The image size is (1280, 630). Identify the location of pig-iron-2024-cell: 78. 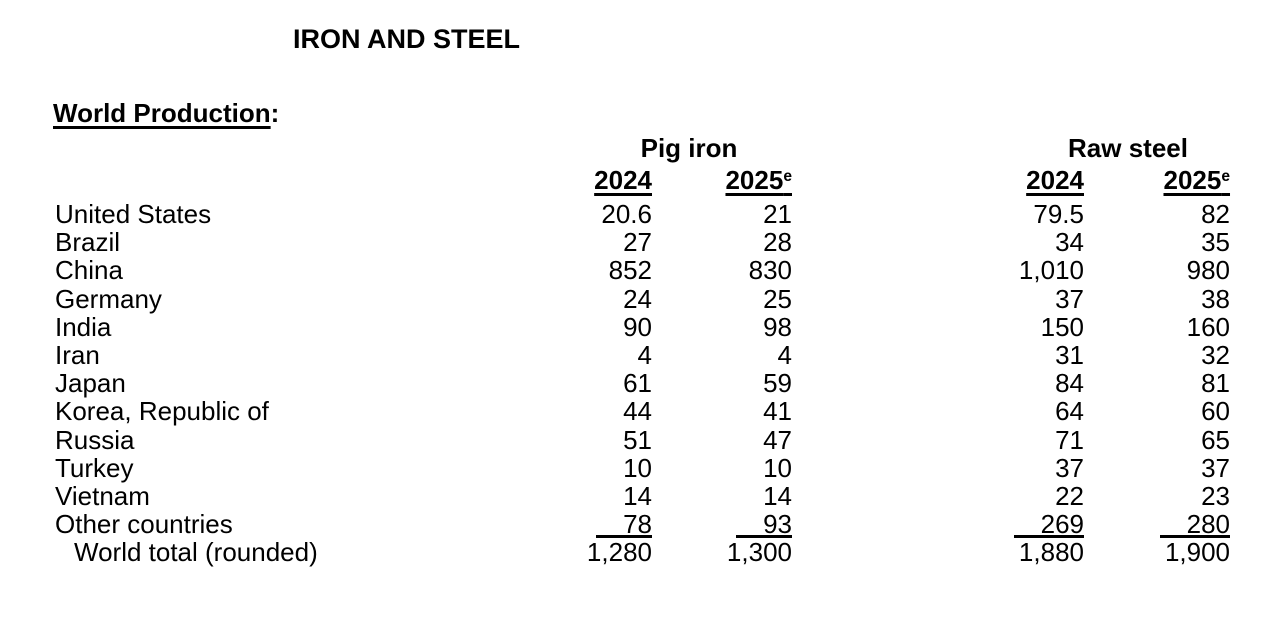
(581, 524).